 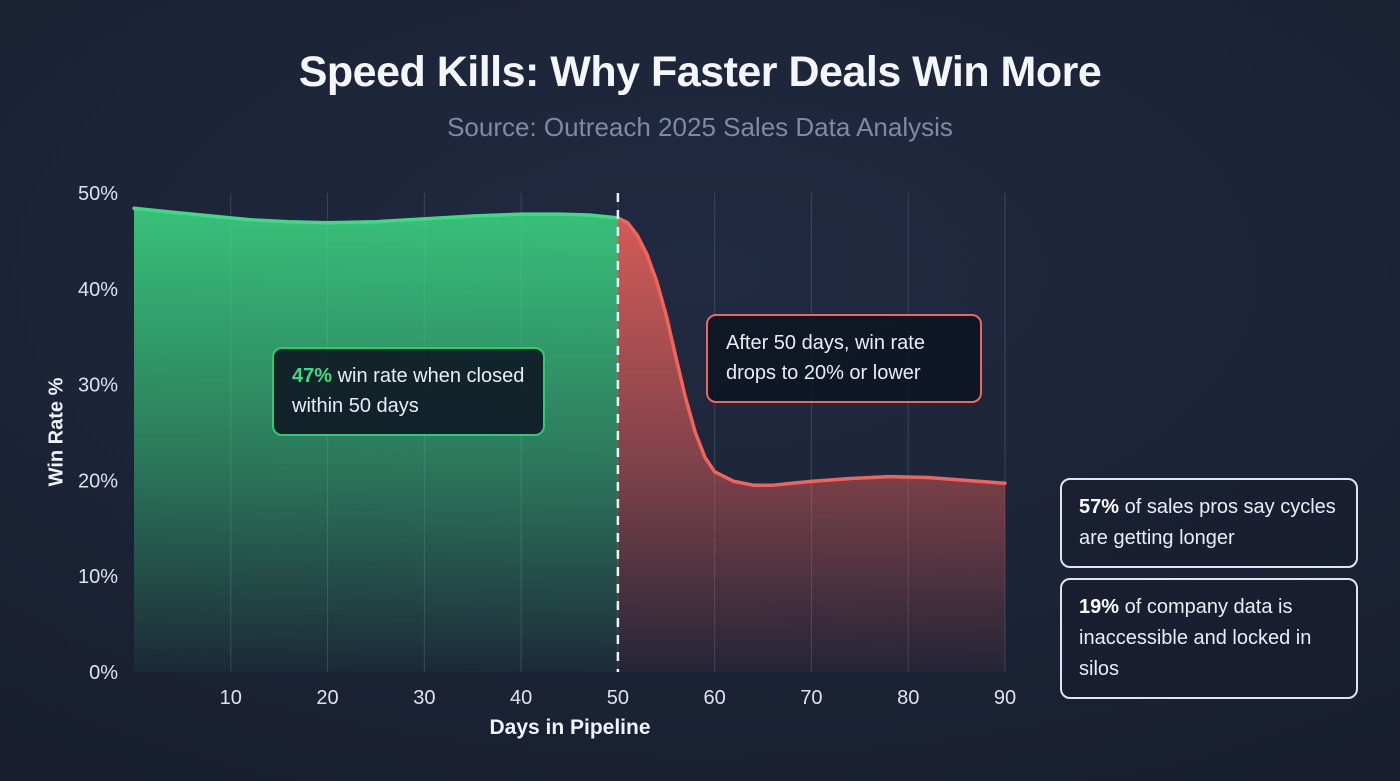 What do you see at coordinates (376, 215) in the screenshot?
I see `win-rate-under-50-days-line` at bounding box center [376, 215].